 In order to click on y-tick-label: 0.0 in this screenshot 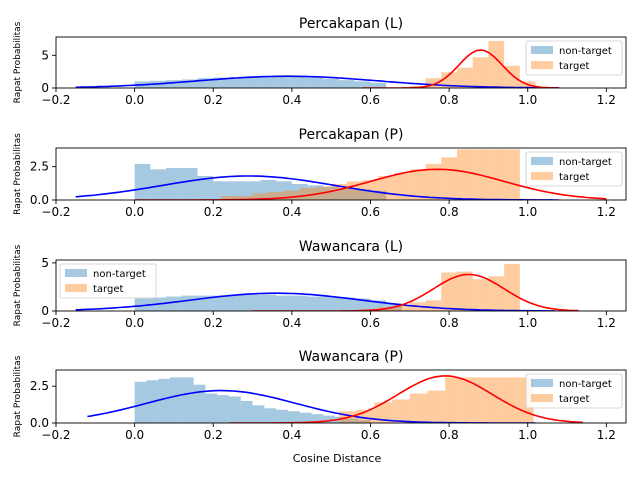, I will do `click(39, 423)`.